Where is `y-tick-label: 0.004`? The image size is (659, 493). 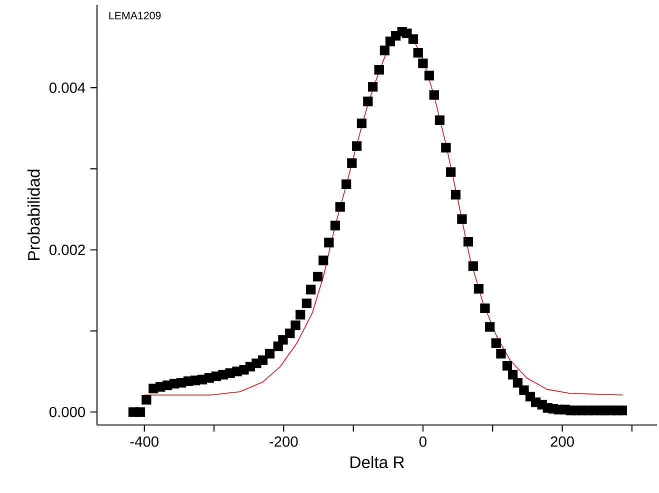
y-tick-label: 0.004 is located at coordinates (67, 87).